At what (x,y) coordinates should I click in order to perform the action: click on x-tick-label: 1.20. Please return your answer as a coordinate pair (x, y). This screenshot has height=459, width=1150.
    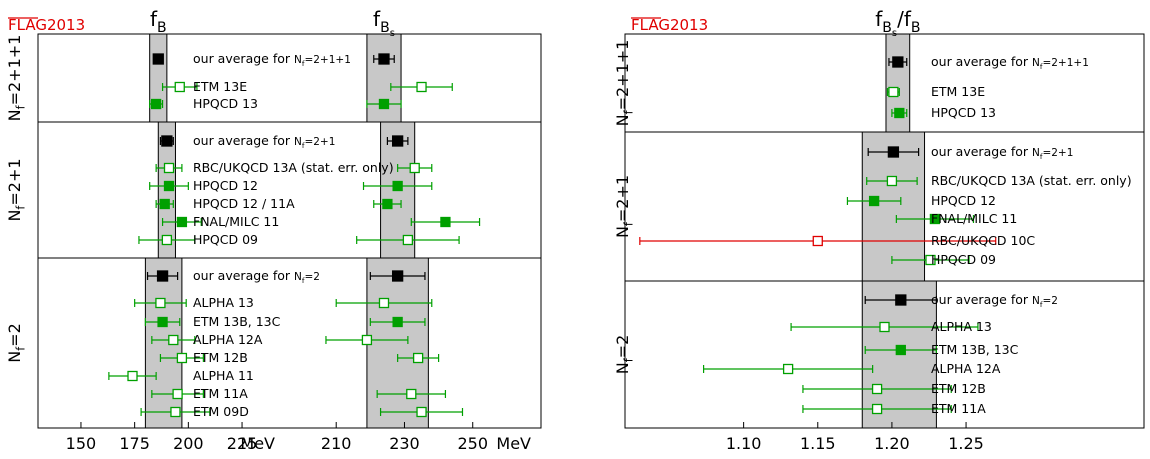
    Looking at the image, I should click on (892, 443).